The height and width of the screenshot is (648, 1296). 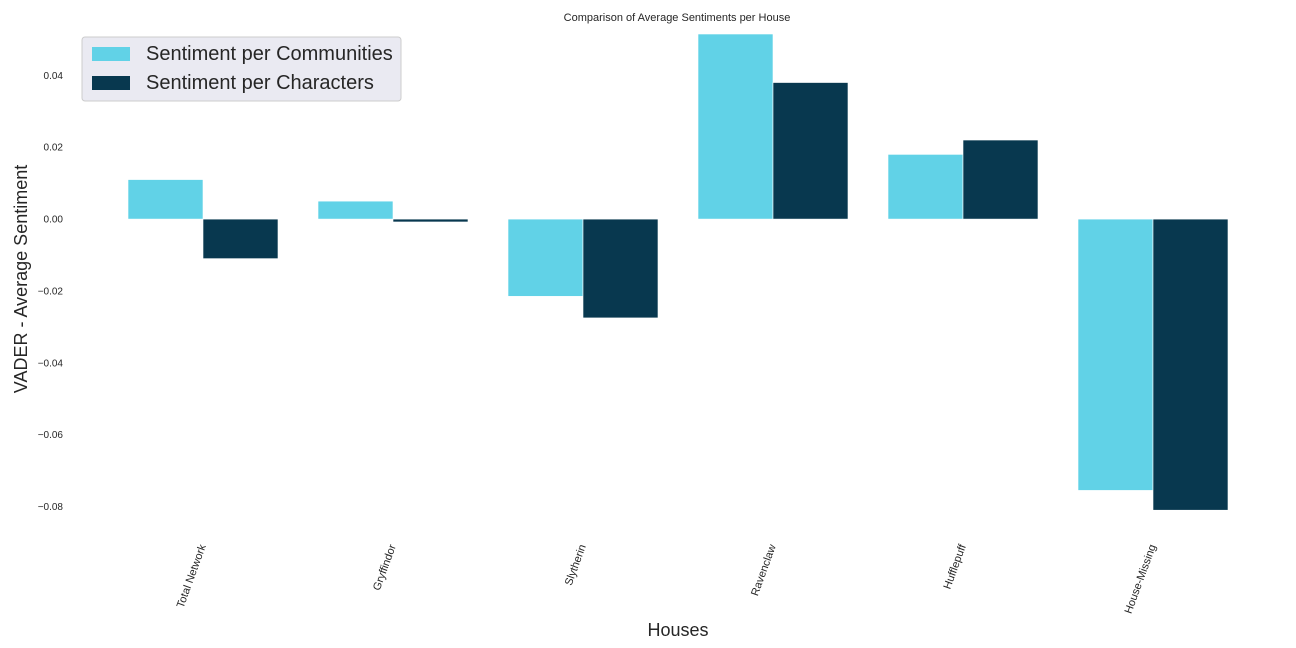 I want to click on x-tick-label: Total Network, so click(x=192, y=575).